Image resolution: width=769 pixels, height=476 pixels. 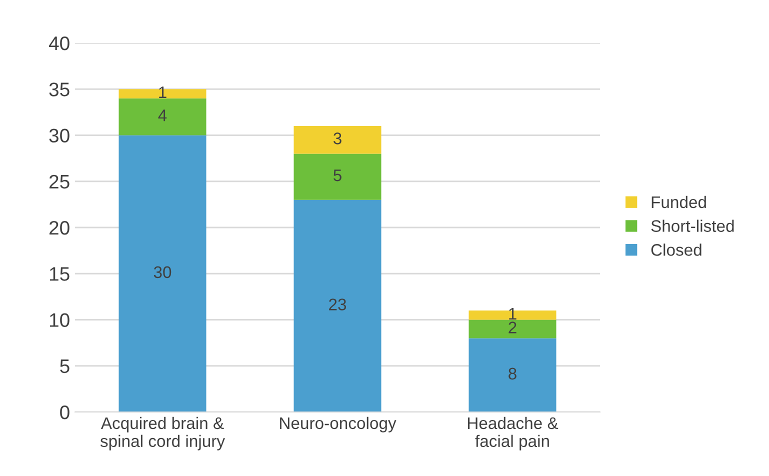 I want to click on x-tick-label: Neuro-oncology, so click(x=338, y=424).